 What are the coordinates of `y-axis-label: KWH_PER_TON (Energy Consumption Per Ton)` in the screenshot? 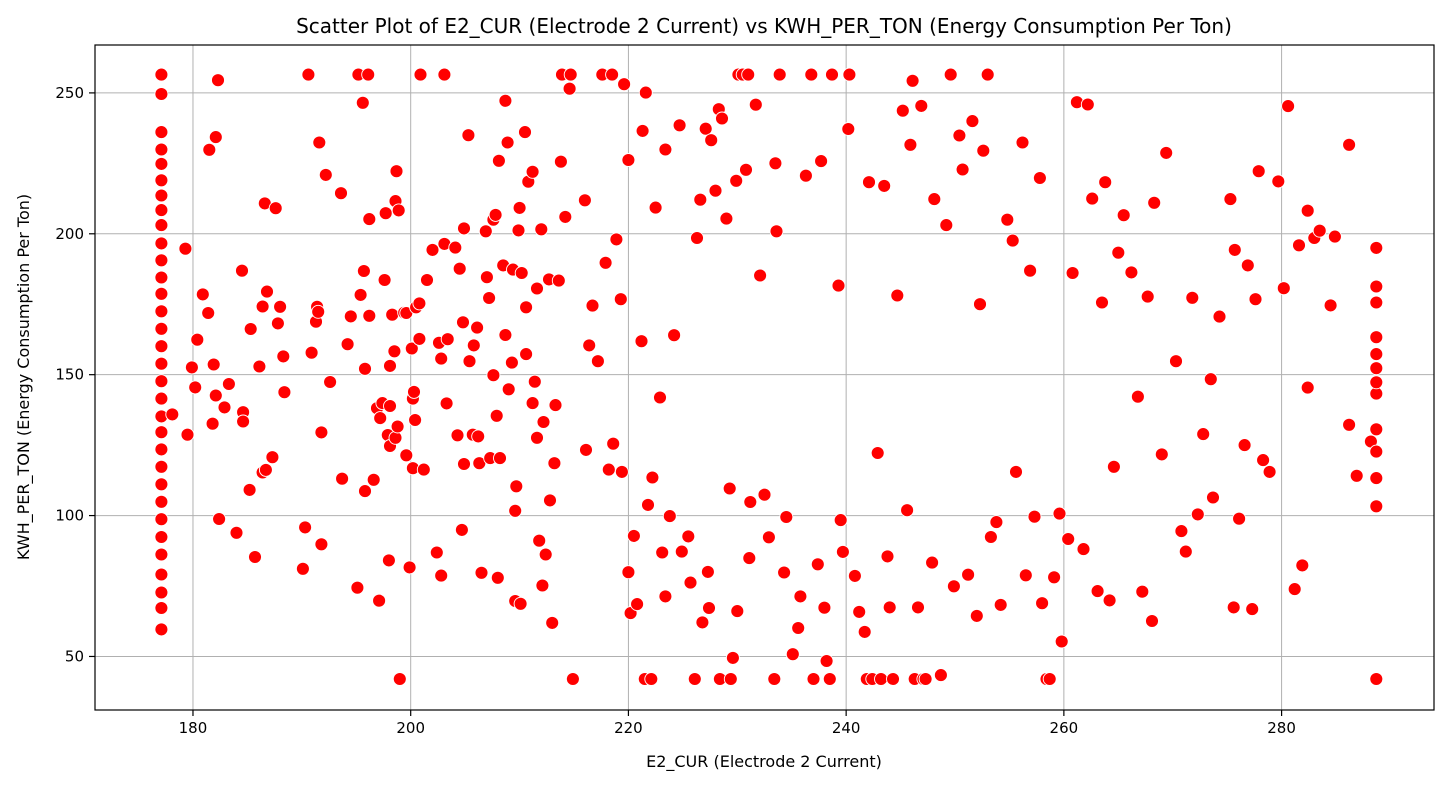 It's located at (24, 377).